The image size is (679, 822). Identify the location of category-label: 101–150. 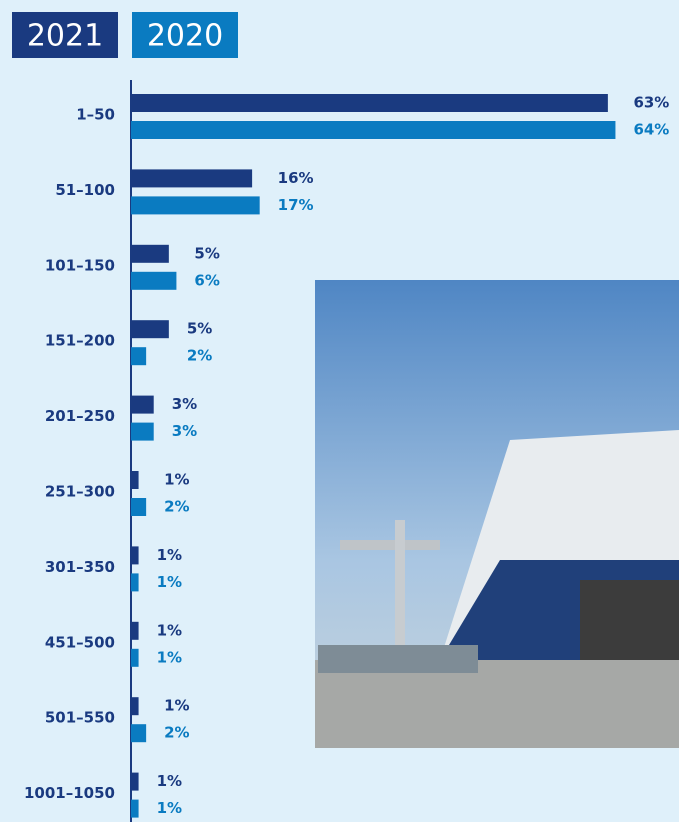
(80, 265).